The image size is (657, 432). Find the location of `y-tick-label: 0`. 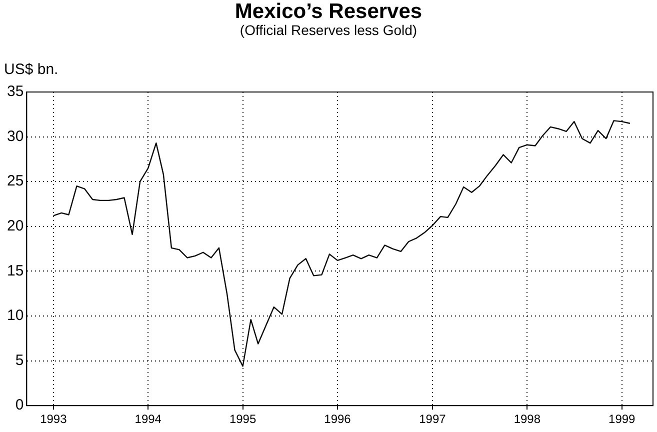

y-tick-label: 0 is located at coordinates (19, 405).